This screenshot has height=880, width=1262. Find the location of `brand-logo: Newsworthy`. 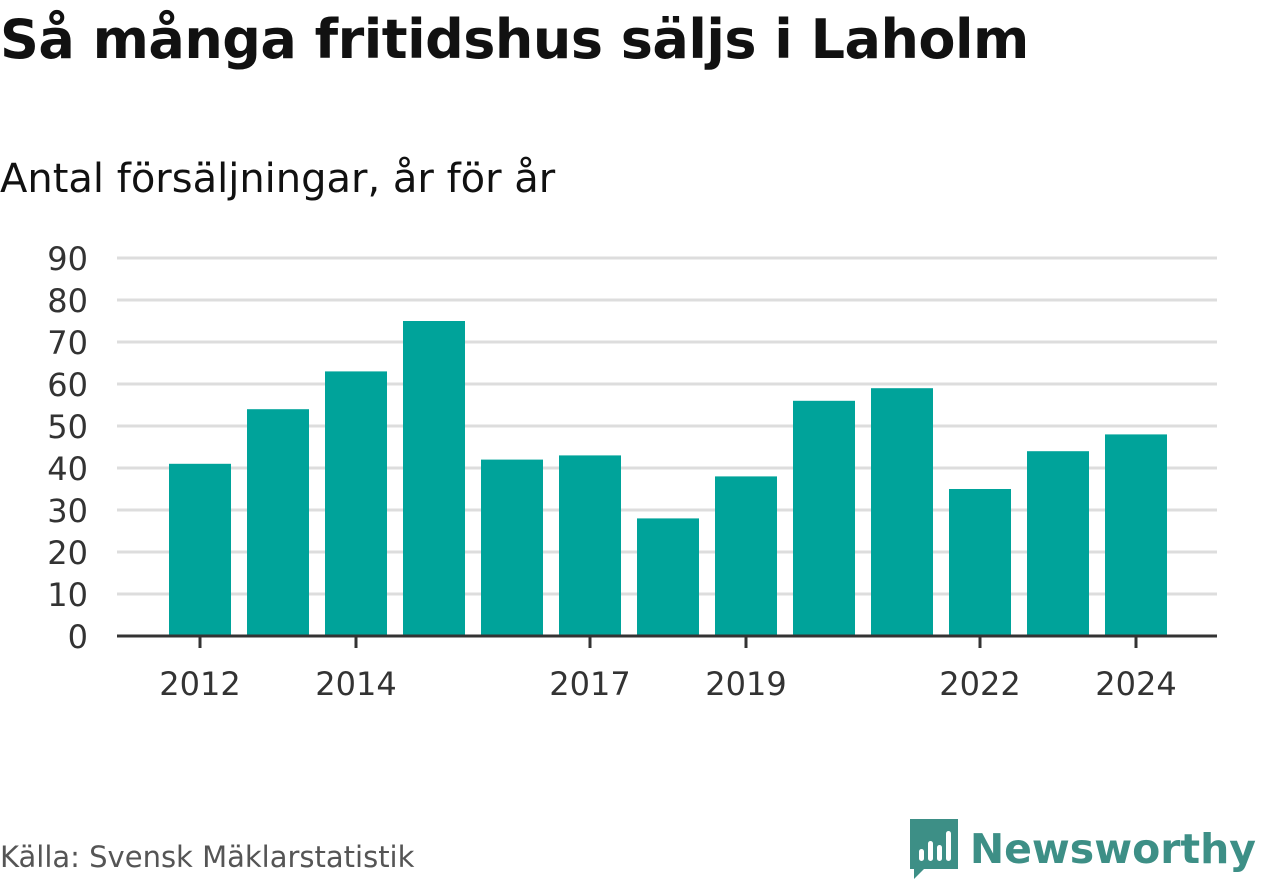

brand-logo: Newsworthy is located at coordinates (1082, 849).